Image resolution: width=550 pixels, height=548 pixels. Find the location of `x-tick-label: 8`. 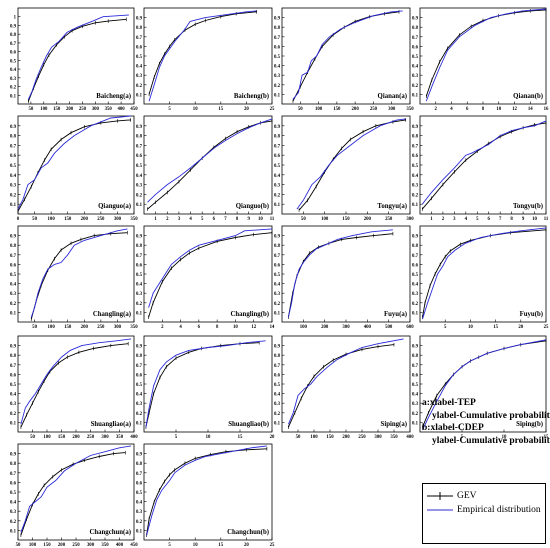

x-tick-label: 8 is located at coordinates (483, 109).